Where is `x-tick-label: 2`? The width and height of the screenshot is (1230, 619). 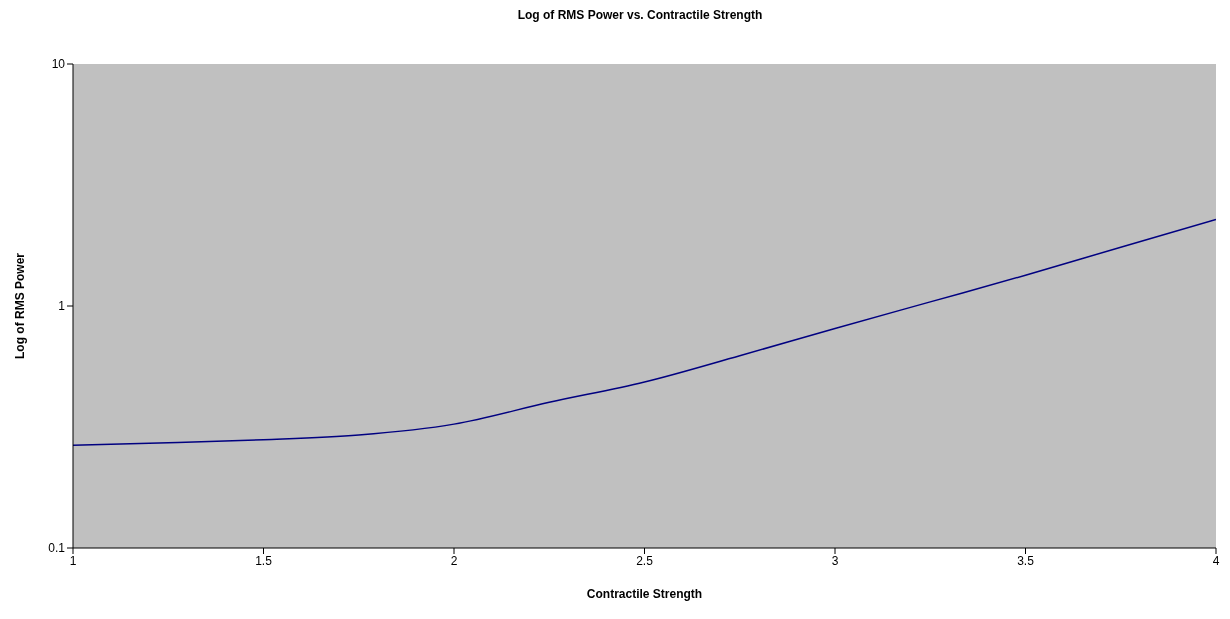 x-tick-label: 2 is located at coordinates (454, 560).